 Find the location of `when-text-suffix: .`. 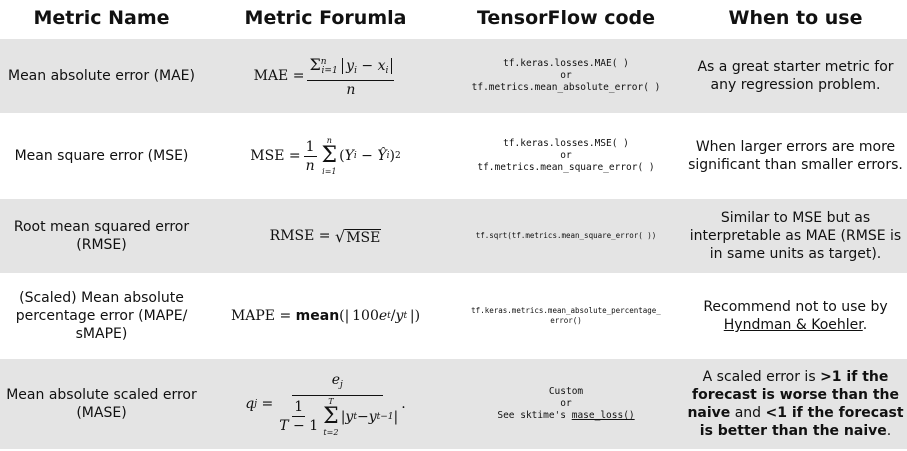

when-text-suffix: . is located at coordinates (865, 325).